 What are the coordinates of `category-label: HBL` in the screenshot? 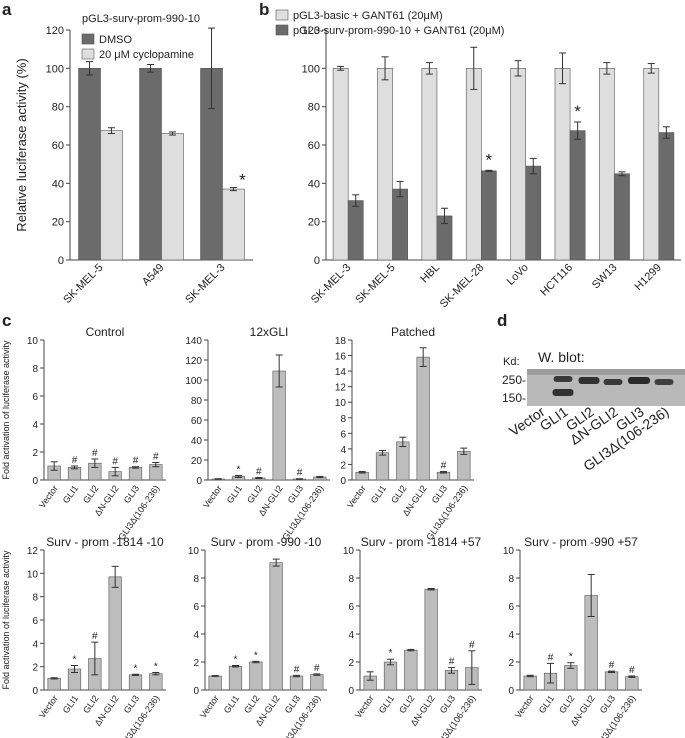 It's located at (430, 274).